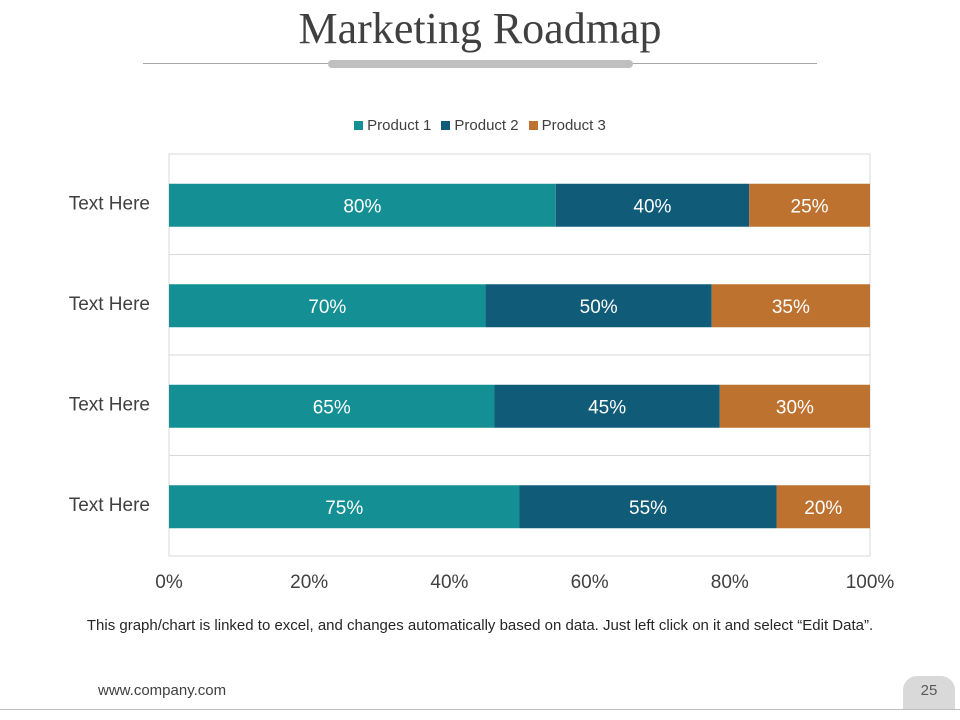 The height and width of the screenshot is (720, 960). I want to click on chart-legend: Product 1 Product 2 Product 3, so click(480, 125).